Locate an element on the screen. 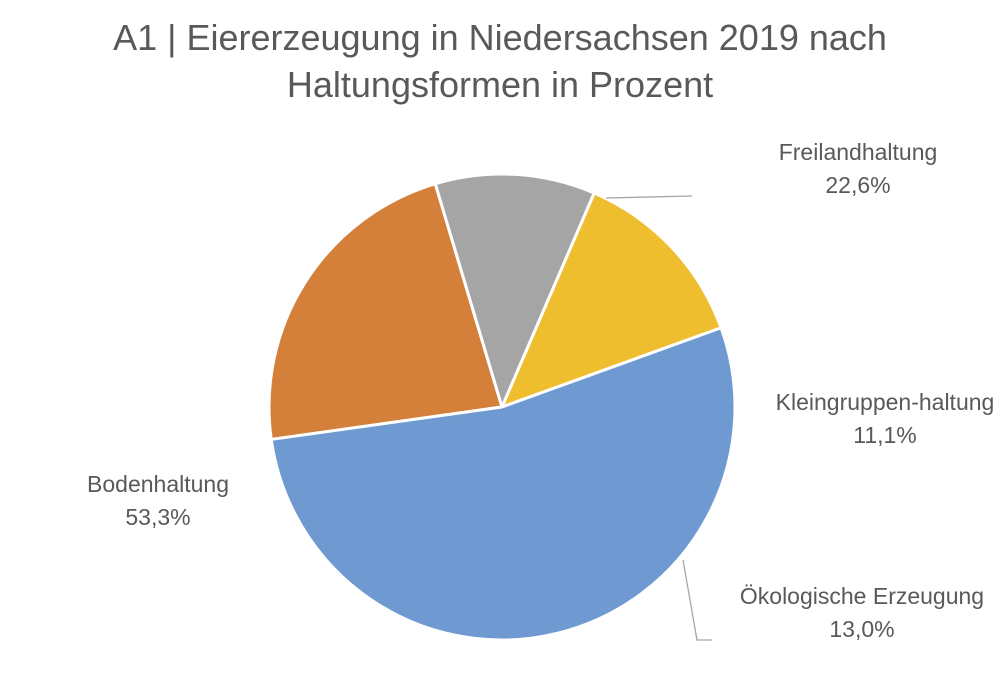 The height and width of the screenshot is (700, 1000). chart-title-line-2: Haltungsformen in Prozent is located at coordinates (500, 84).